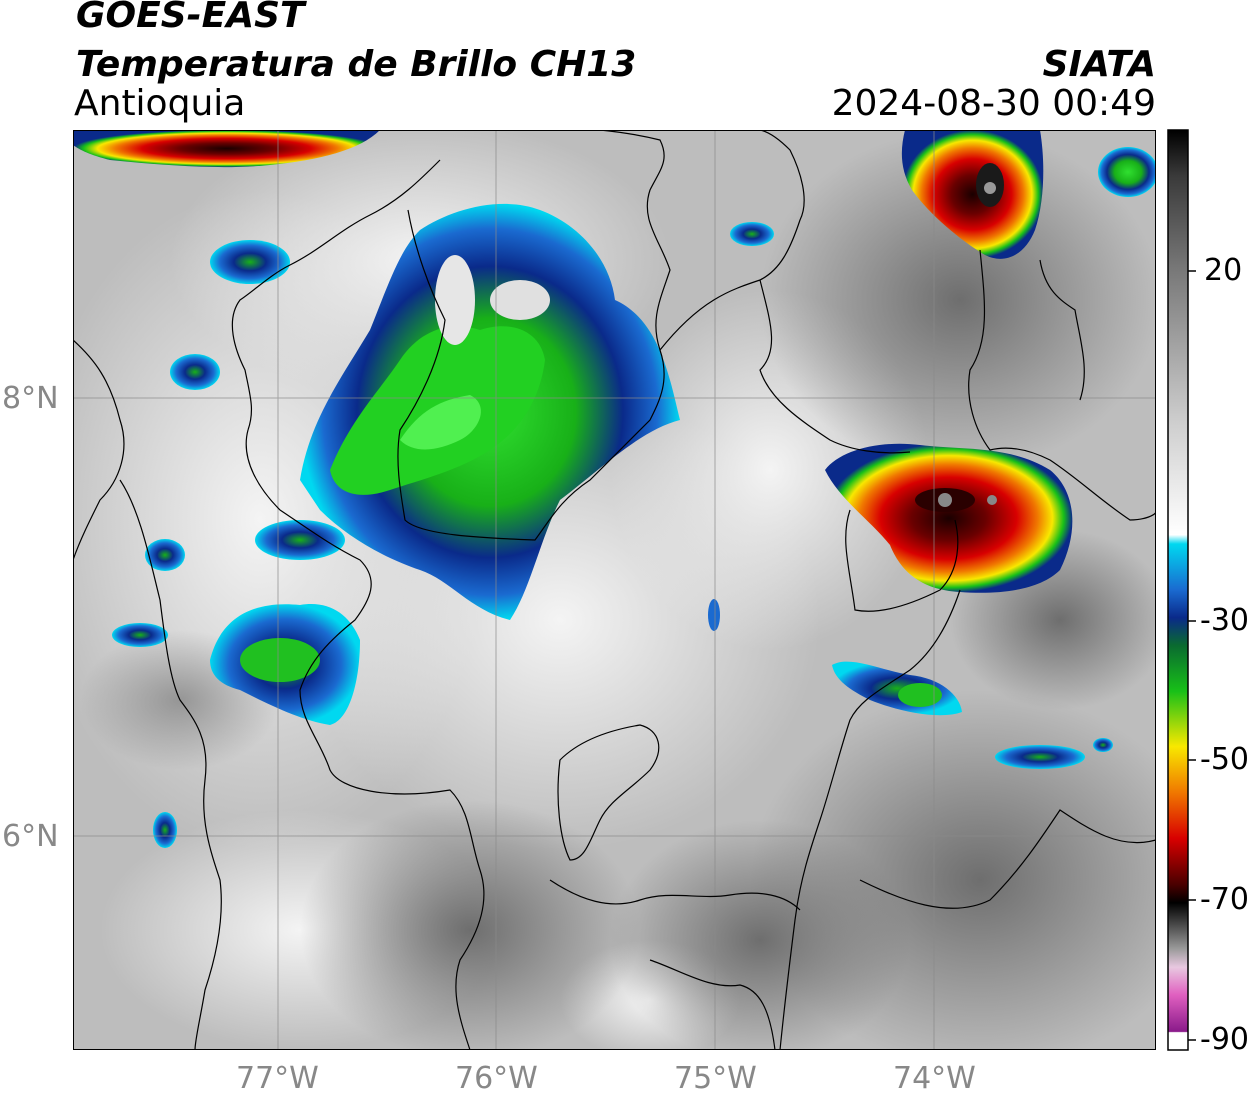  What do you see at coordinates (715, 1078) in the screenshot?
I see `lon-label-75w: 75°W` at bounding box center [715, 1078].